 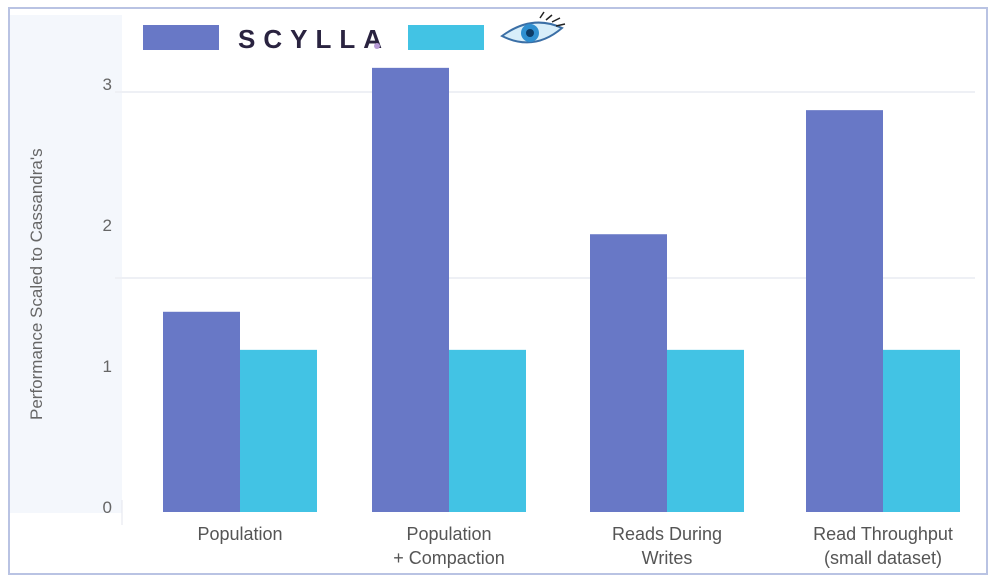 I want to click on legend: SCYLLA, so click(x=354, y=32).